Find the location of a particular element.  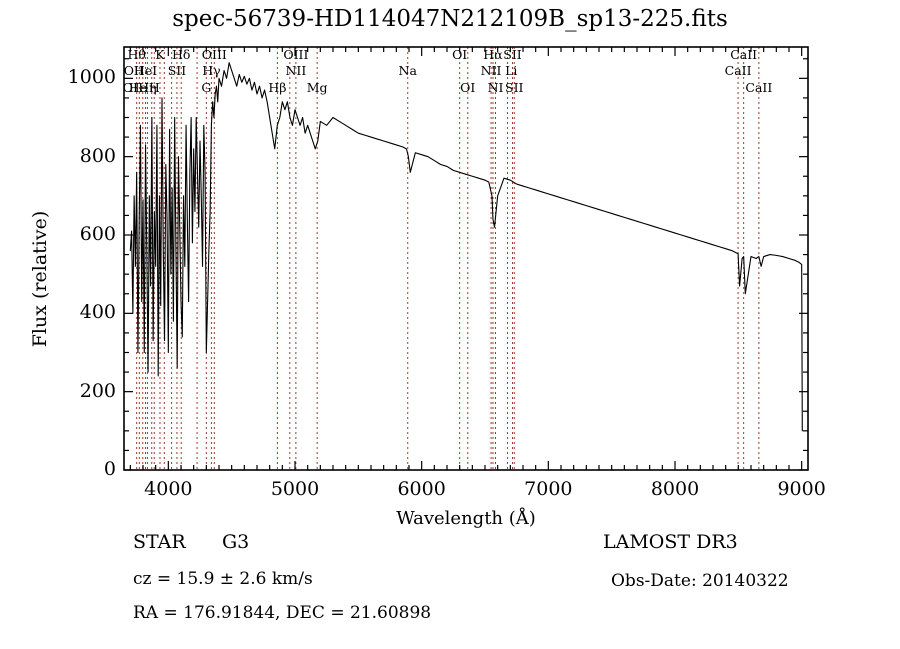

spectral-line-label: K is located at coordinates (160, 54).